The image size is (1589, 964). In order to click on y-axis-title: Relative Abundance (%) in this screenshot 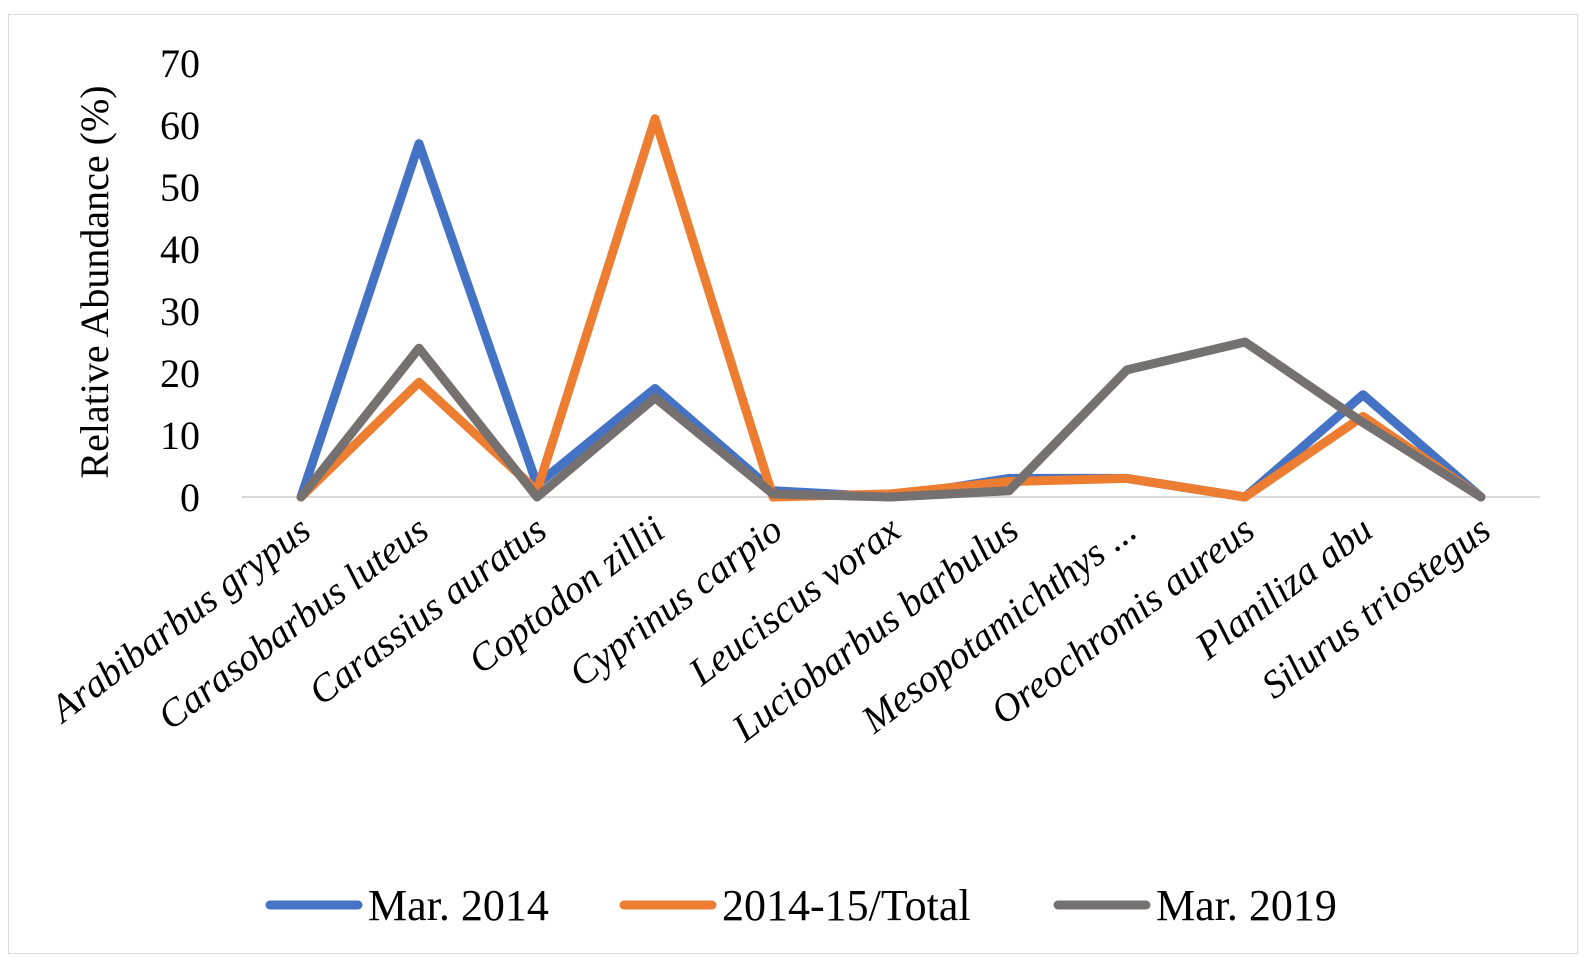, I will do `click(94, 281)`.